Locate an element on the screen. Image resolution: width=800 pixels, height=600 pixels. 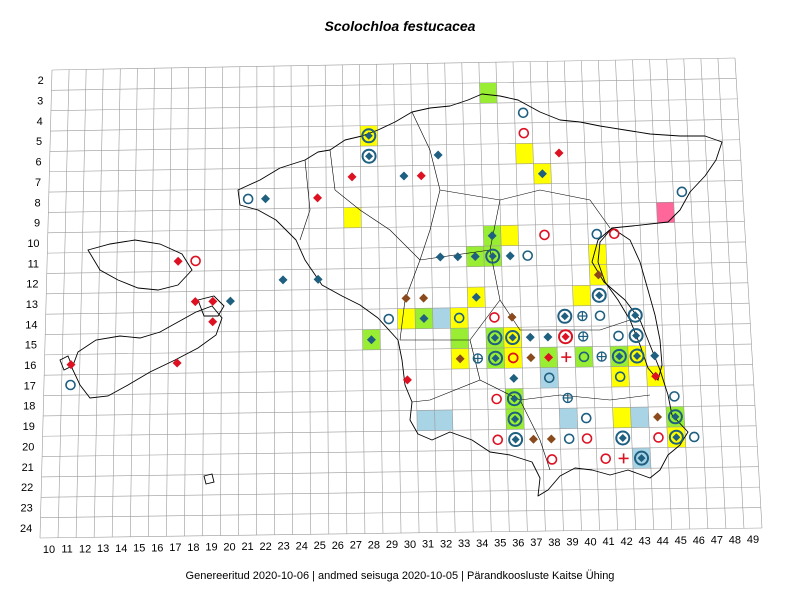
row-label: 3 is located at coordinates (40, 102).